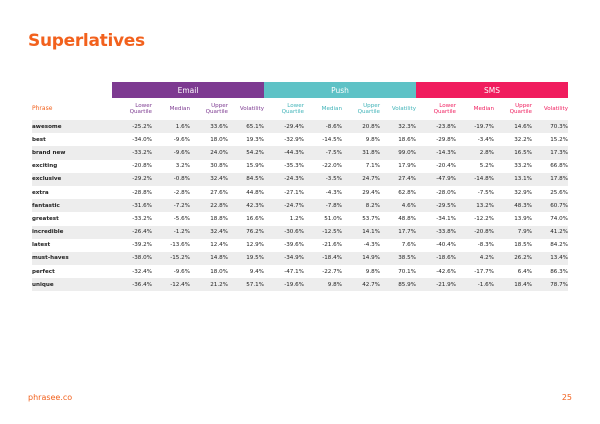 This screenshot has height=424, width=600. Describe the element at coordinates (371, 245) in the screenshot. I see `value-cell: -4.3%` at that location.